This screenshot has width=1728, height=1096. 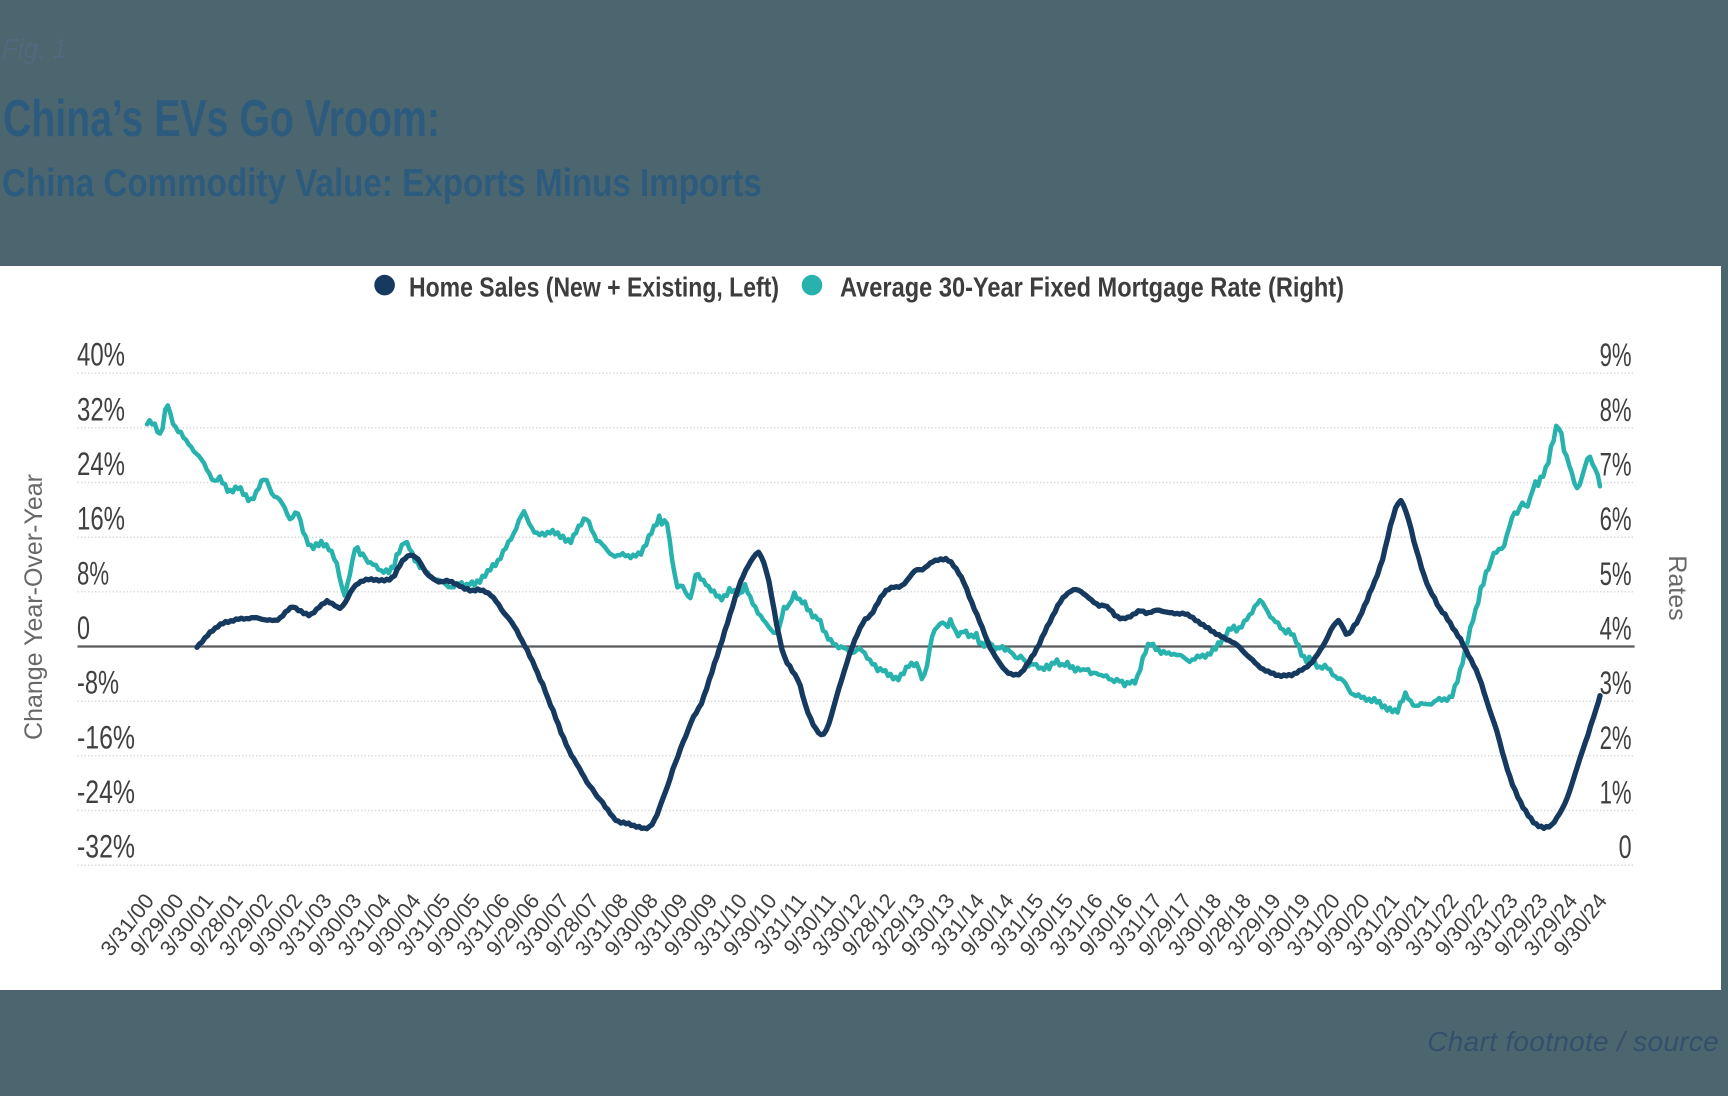 What do you see at coordinates (106, 792) in the screenshot?
I see `svg-text: -24%` at bounding box center [106, 792].